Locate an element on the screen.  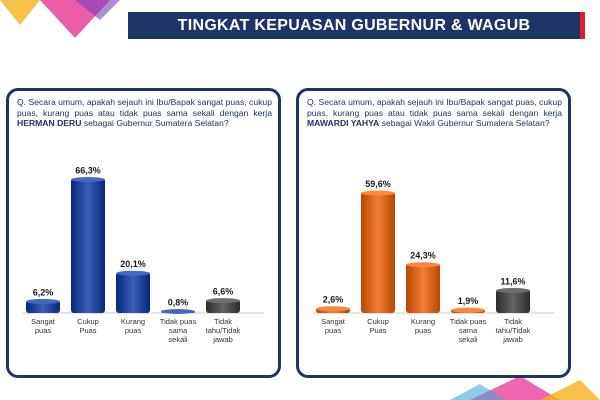
page-title: TINGKAT KEPUASAN GUBERNUR & WAGUB is located at coordinates (354, 25).